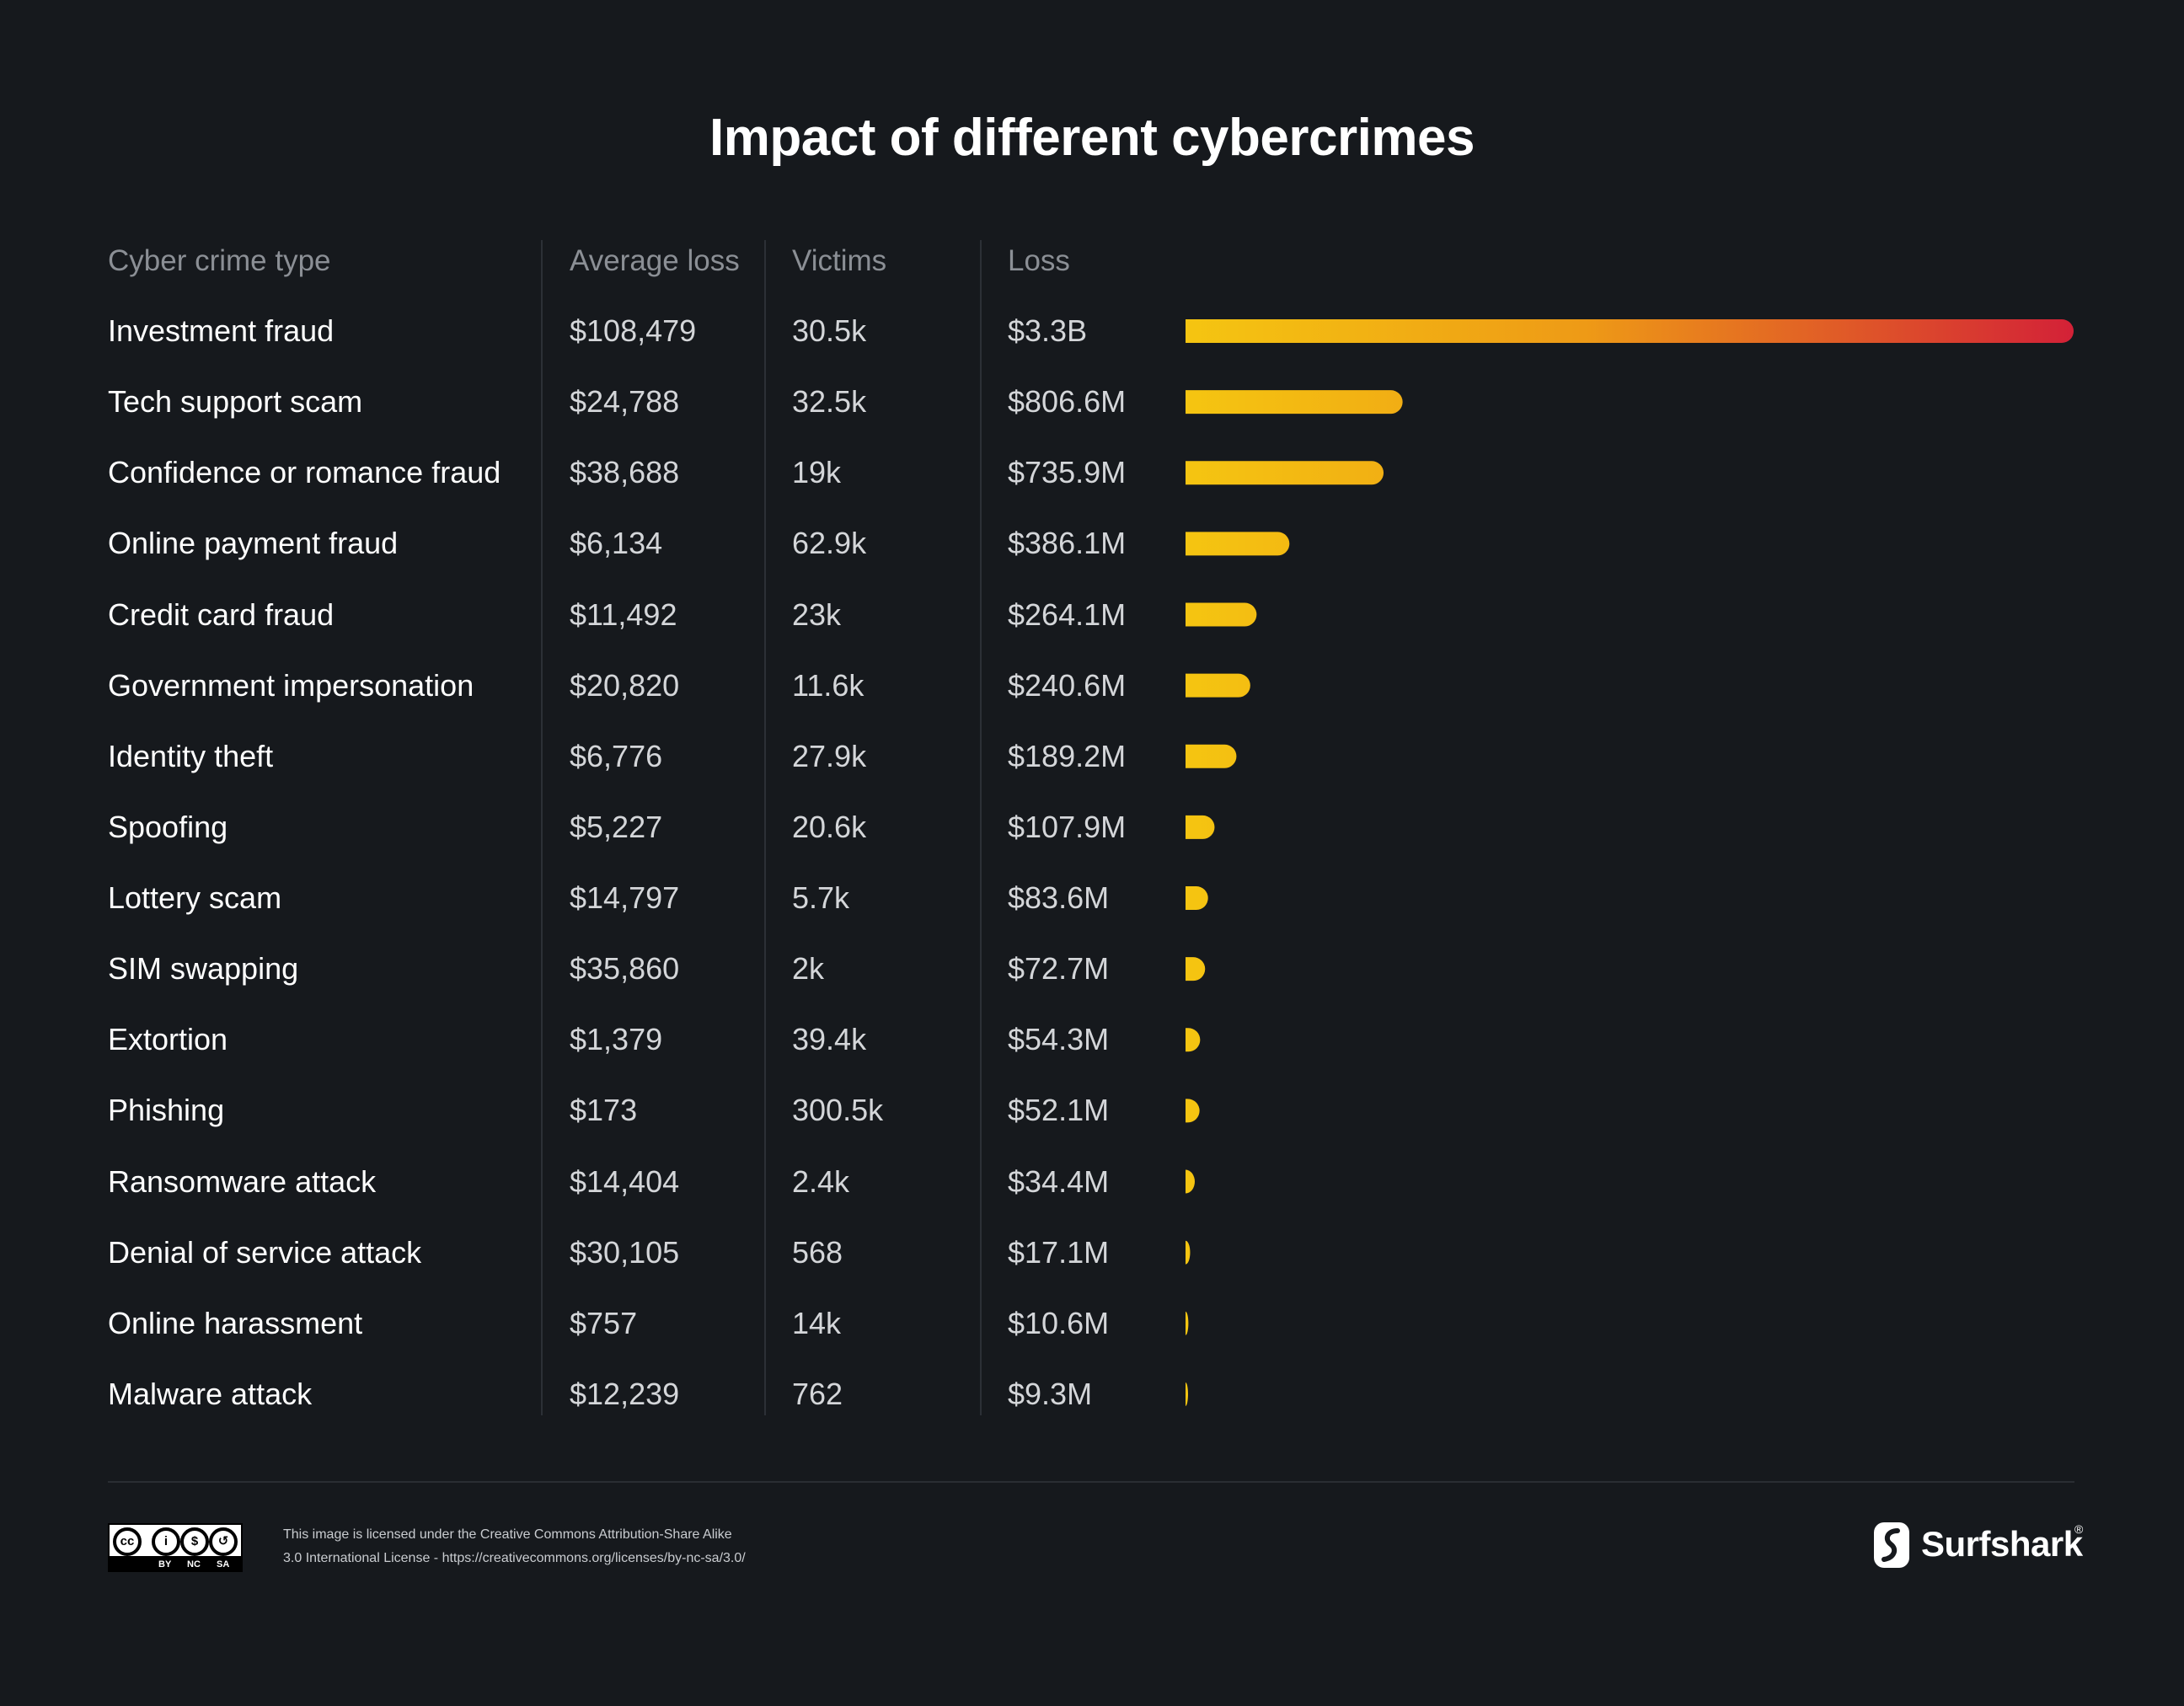  Describe the element at coordinates (191, 755) in the screenshot. I see `crime-type: Identity theft` at that location.